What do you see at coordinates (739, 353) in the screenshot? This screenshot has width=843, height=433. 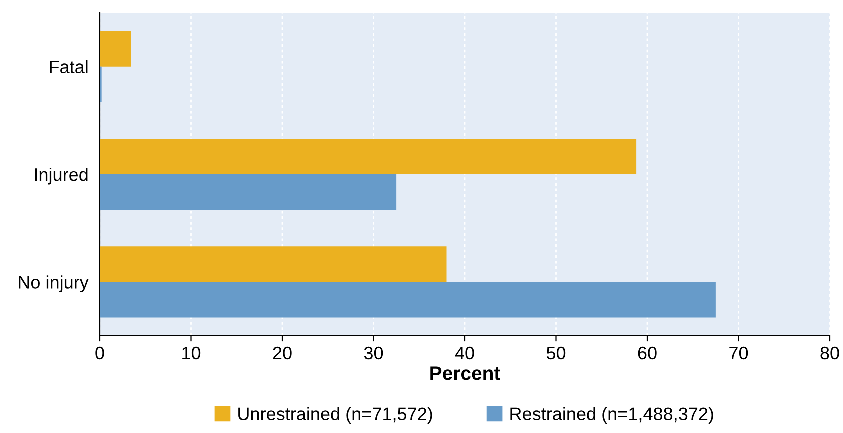 I see `x-tick-label: 70` at bounding box center [739, 353].